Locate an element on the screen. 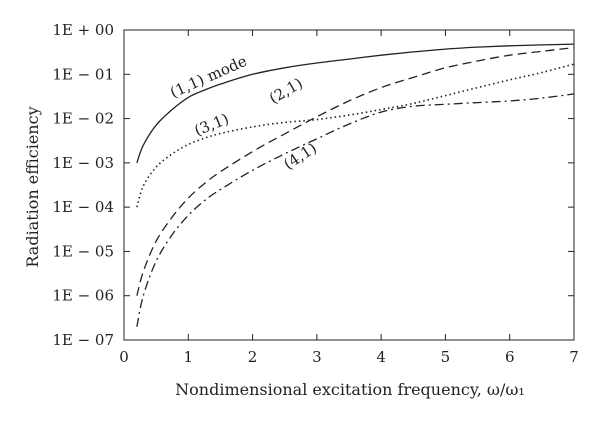  series-label-2: (2,1) is located at coordinates (286, 90).